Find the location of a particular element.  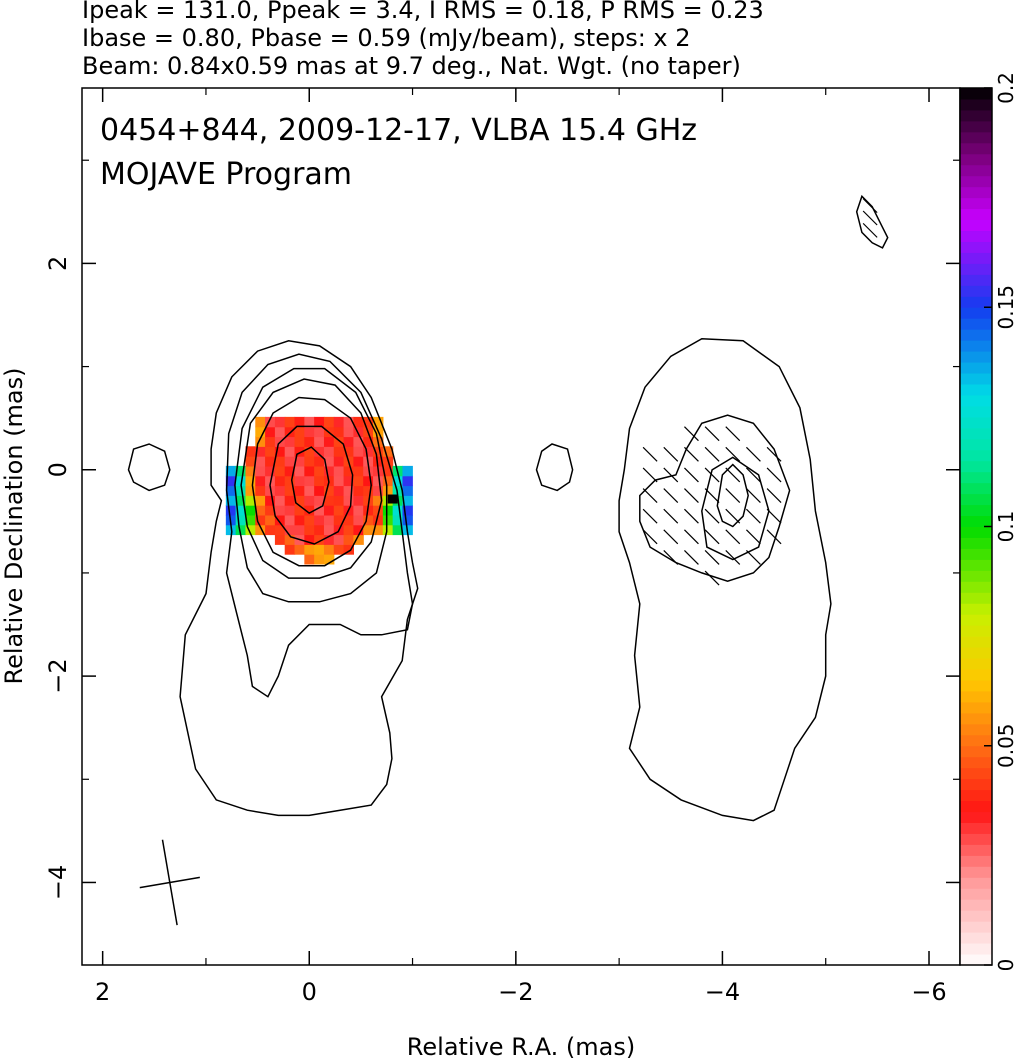

x-tick-label: 0 is located at coordinates (309, 992).